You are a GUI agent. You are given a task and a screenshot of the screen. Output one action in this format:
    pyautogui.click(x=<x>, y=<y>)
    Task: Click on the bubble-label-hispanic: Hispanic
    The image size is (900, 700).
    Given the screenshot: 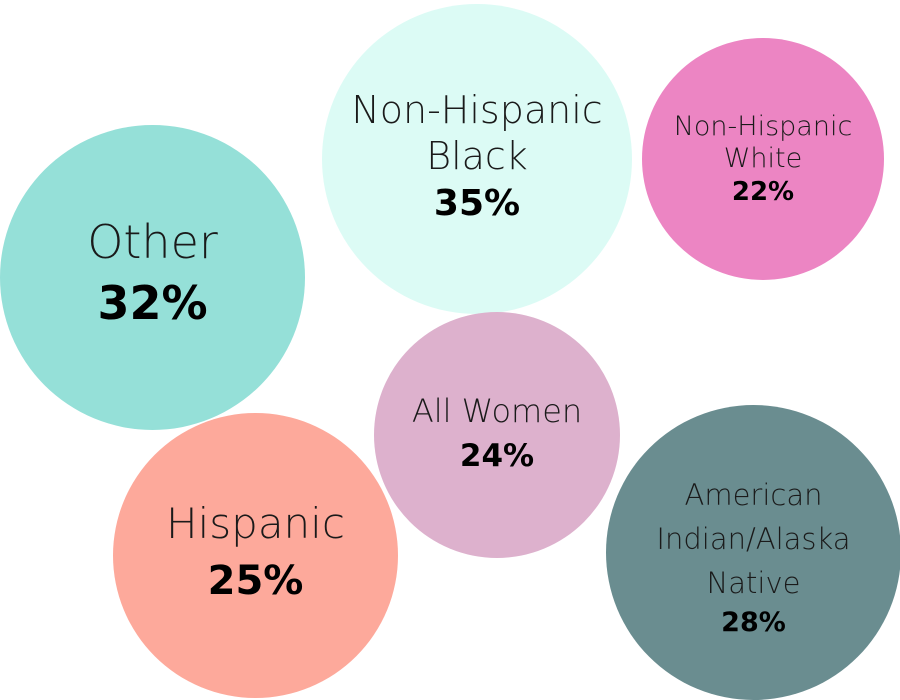 What is the action you would take?
    pyautogui.click(x=255, y=524)
    